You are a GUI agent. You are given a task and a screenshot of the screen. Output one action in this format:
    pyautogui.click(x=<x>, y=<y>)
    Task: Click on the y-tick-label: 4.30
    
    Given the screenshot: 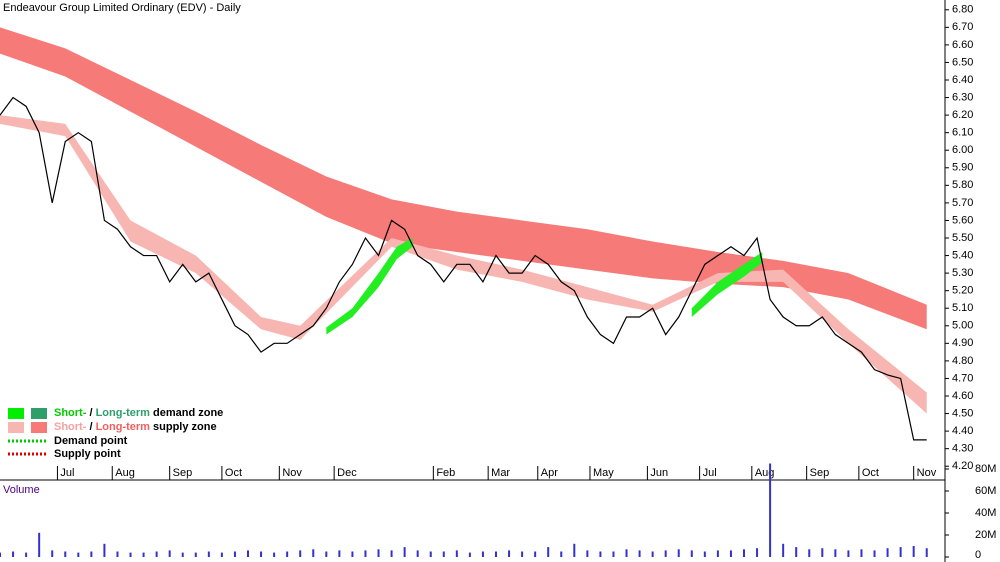 What is the action you would take?
    pyautogui.click(x=962, y=449)
    